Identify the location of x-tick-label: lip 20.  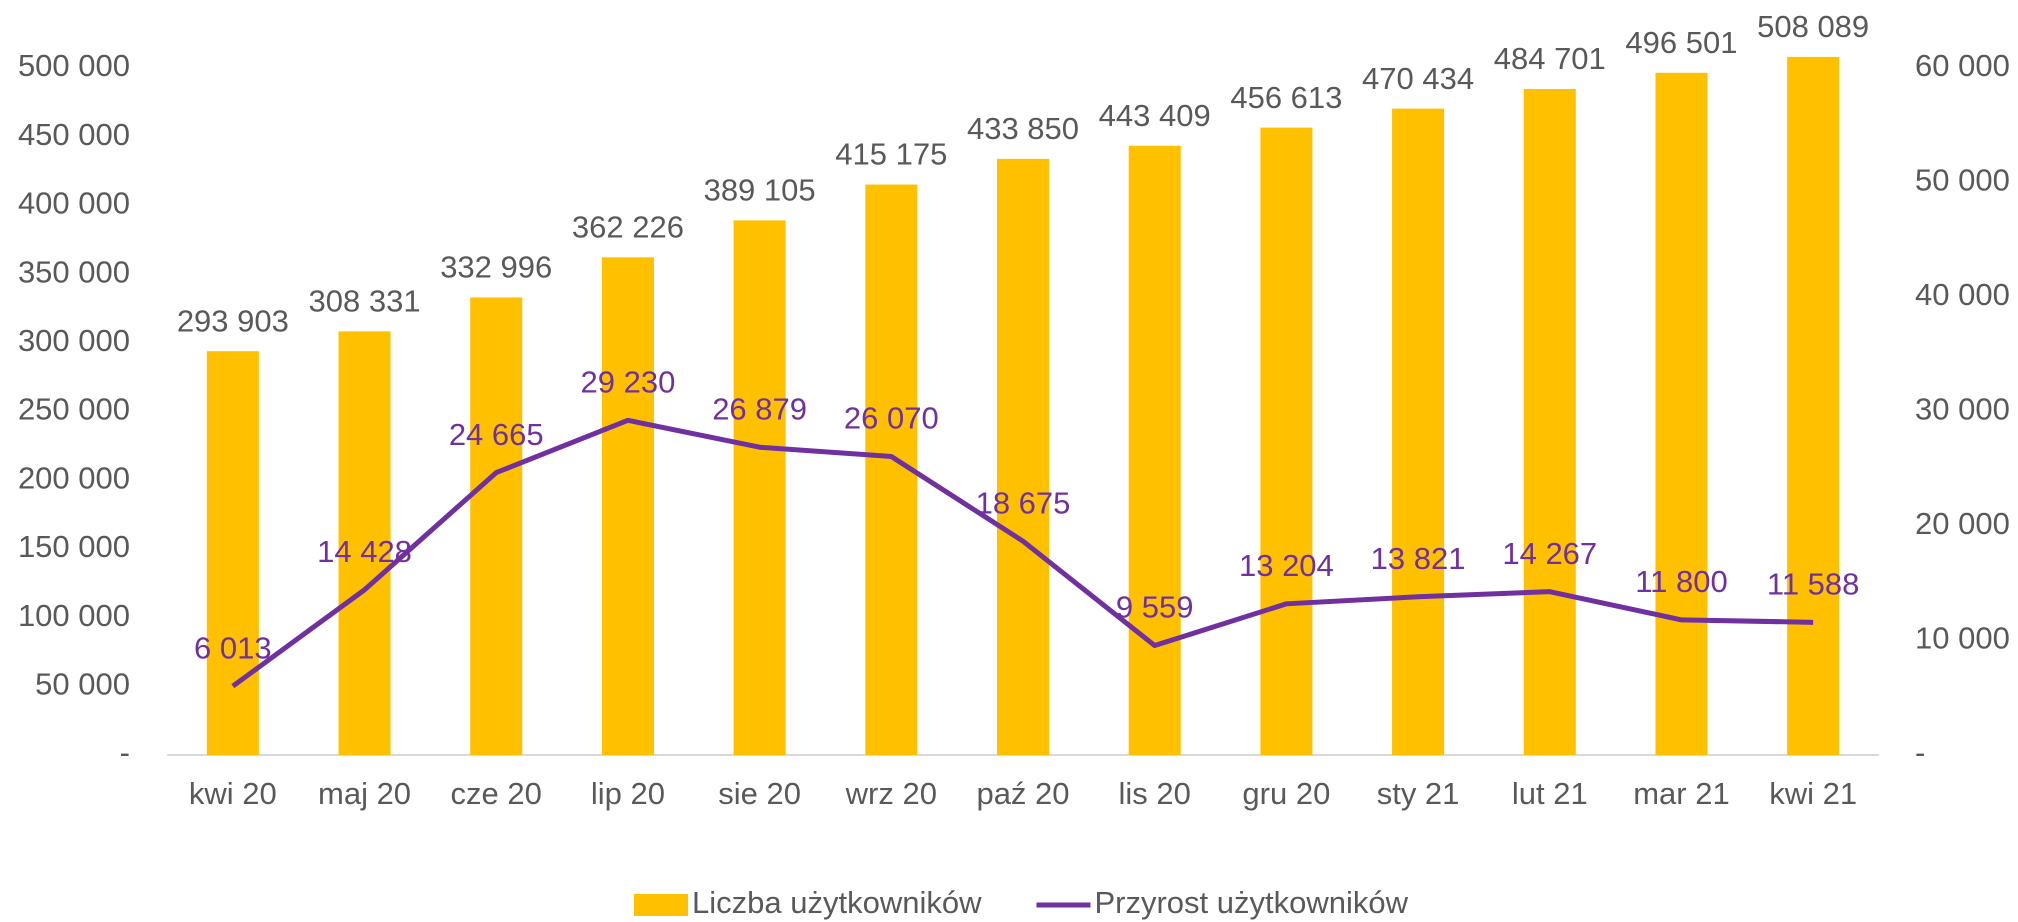
(628, 793).